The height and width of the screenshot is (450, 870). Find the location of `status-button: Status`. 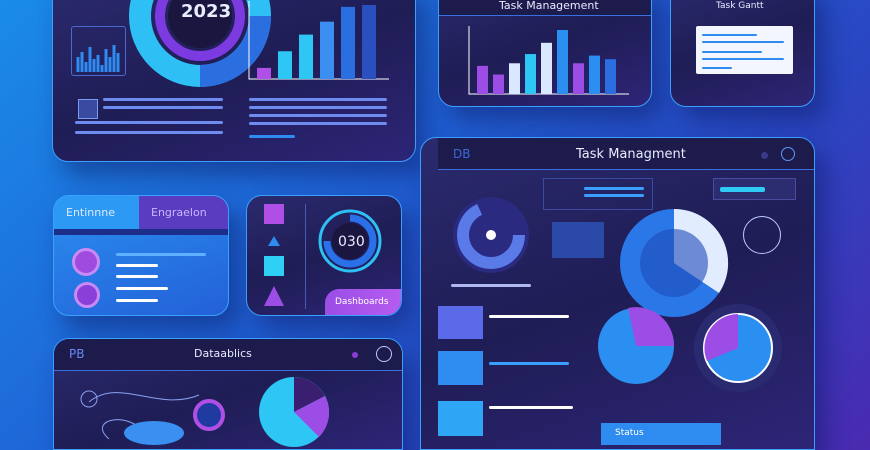

status-button: Status is located at coordinates (661, 434).